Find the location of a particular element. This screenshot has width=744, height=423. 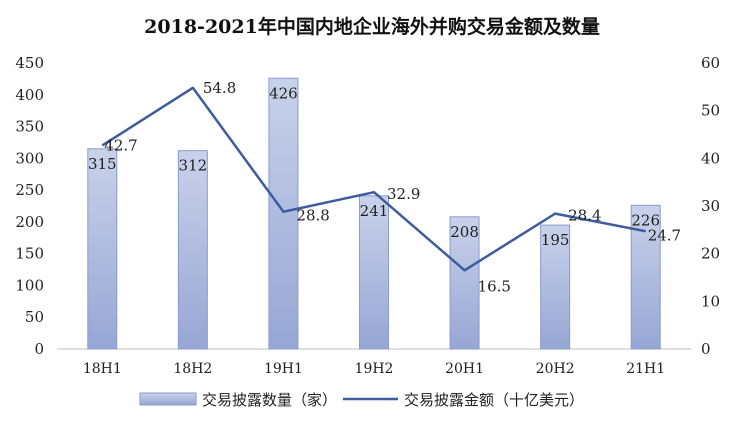

legend-line-label: 交易披露金额（十亿美元） is located at coordinates (494, 400).